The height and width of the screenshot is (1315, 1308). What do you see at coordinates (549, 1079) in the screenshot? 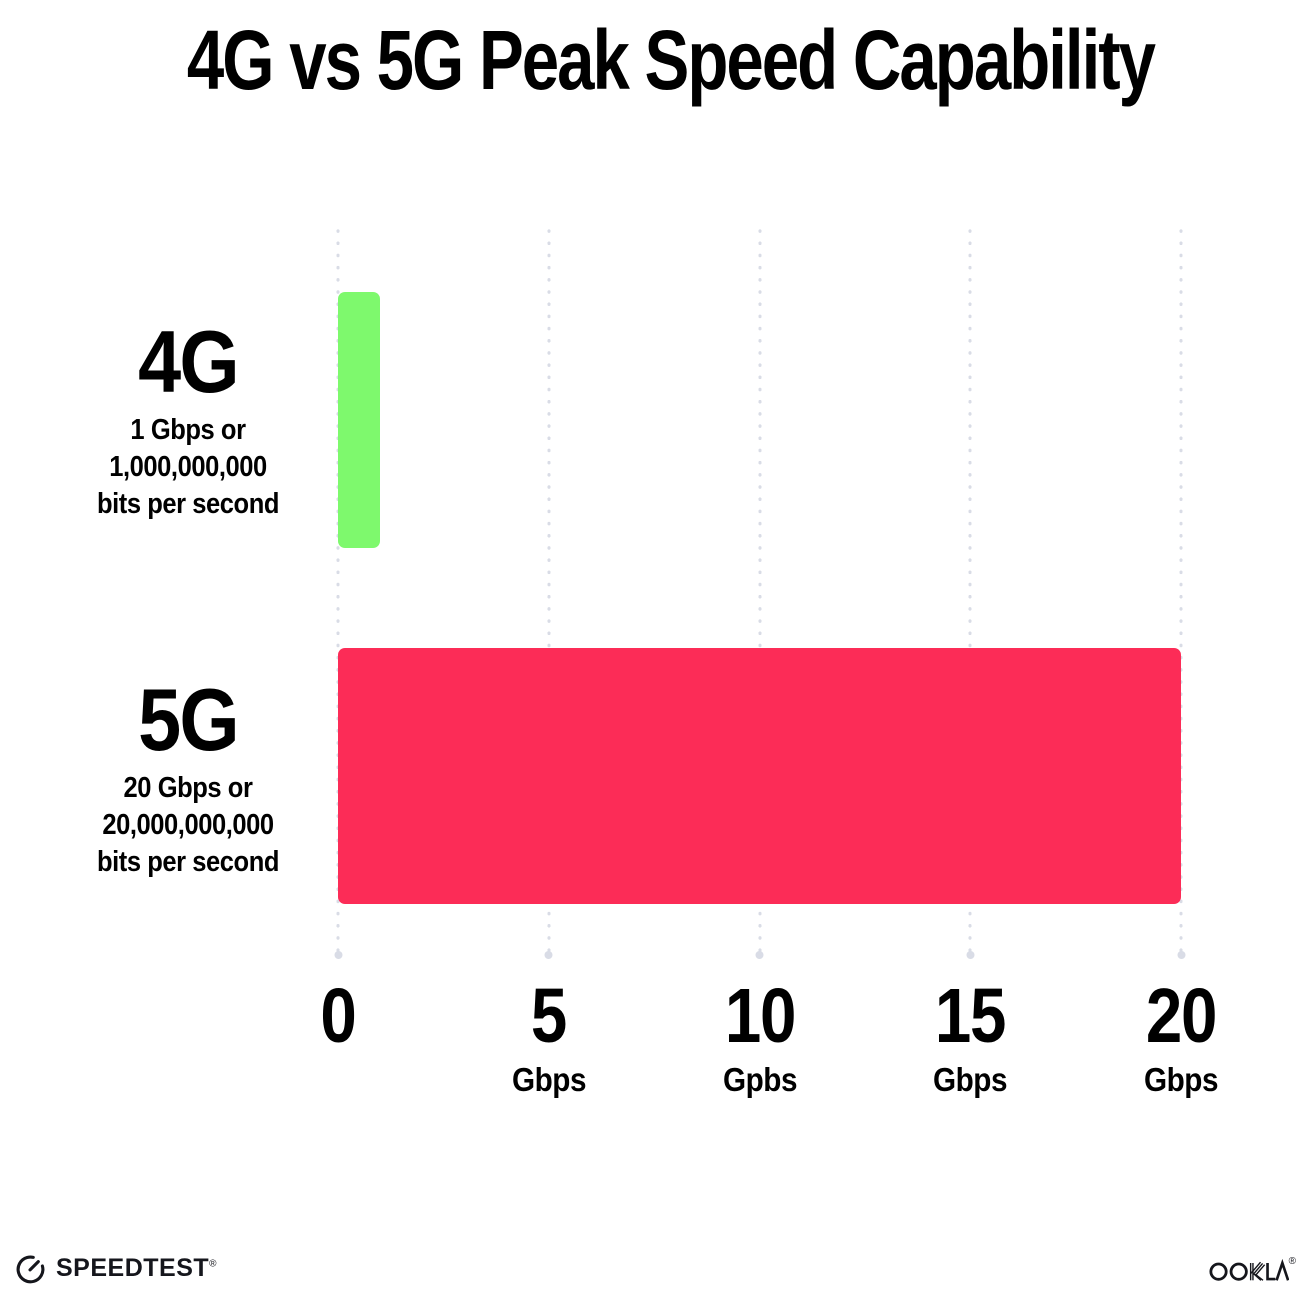
I see `x-tick-5-unit: Gbps` at bounding box center [549, 1079].